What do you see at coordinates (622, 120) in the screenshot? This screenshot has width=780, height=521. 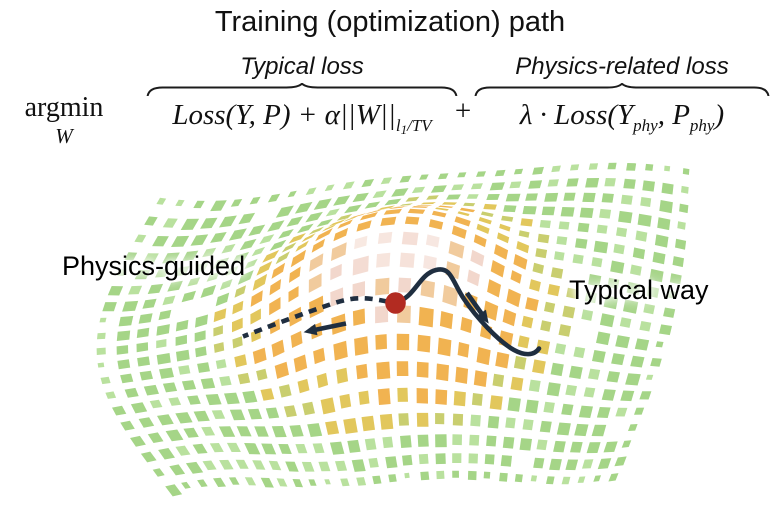 I see `physics-loss-expression: λ · Loss(Yphy, Pphy)` at bounding box center [622, 120].